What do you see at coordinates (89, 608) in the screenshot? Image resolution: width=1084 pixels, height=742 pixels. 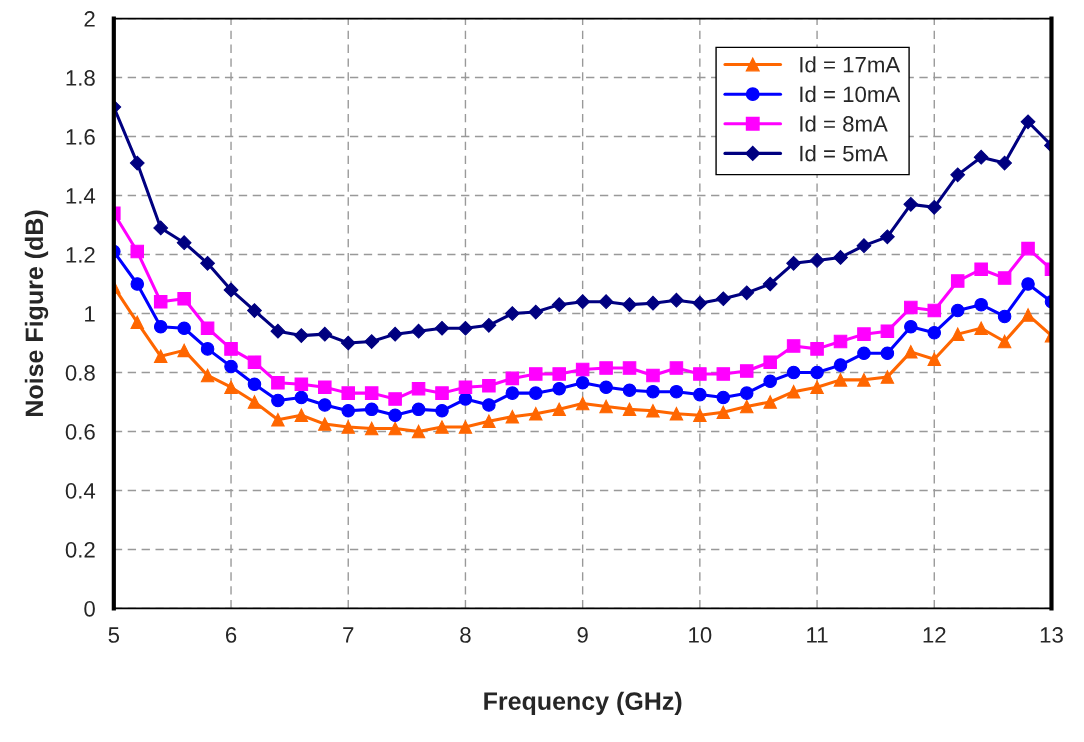 I see `y-tick-label: 0` at bounding box center [89, 608].